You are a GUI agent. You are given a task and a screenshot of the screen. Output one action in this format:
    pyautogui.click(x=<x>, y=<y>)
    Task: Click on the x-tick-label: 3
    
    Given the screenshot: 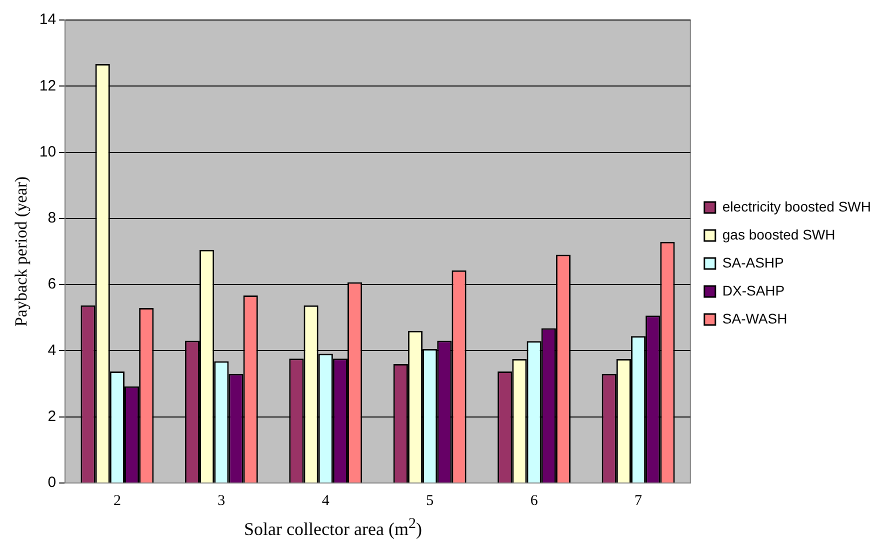 What is the action you would take?
    pyautogui.click(x=222, y=500)
    